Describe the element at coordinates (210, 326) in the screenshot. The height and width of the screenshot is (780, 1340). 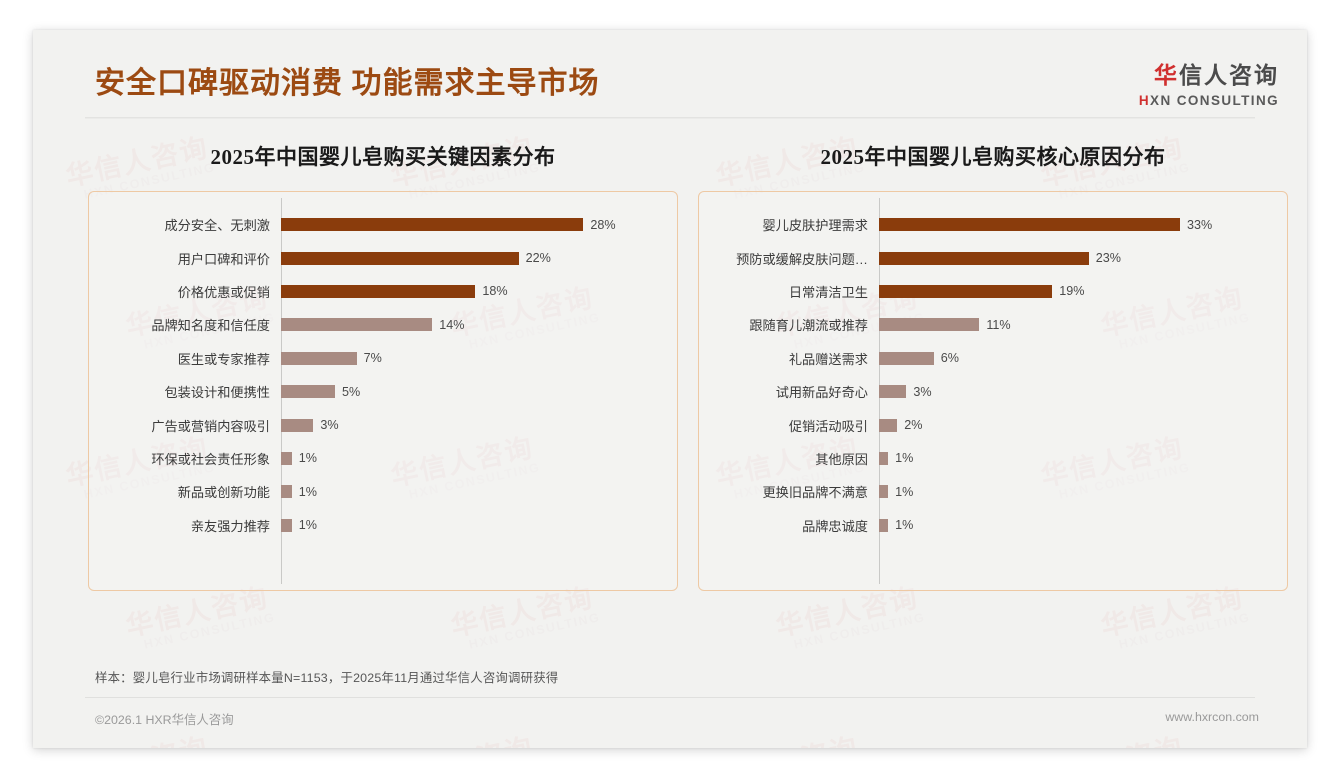
I see `bar-category-label: 品牌知名度和信任度` at that location.